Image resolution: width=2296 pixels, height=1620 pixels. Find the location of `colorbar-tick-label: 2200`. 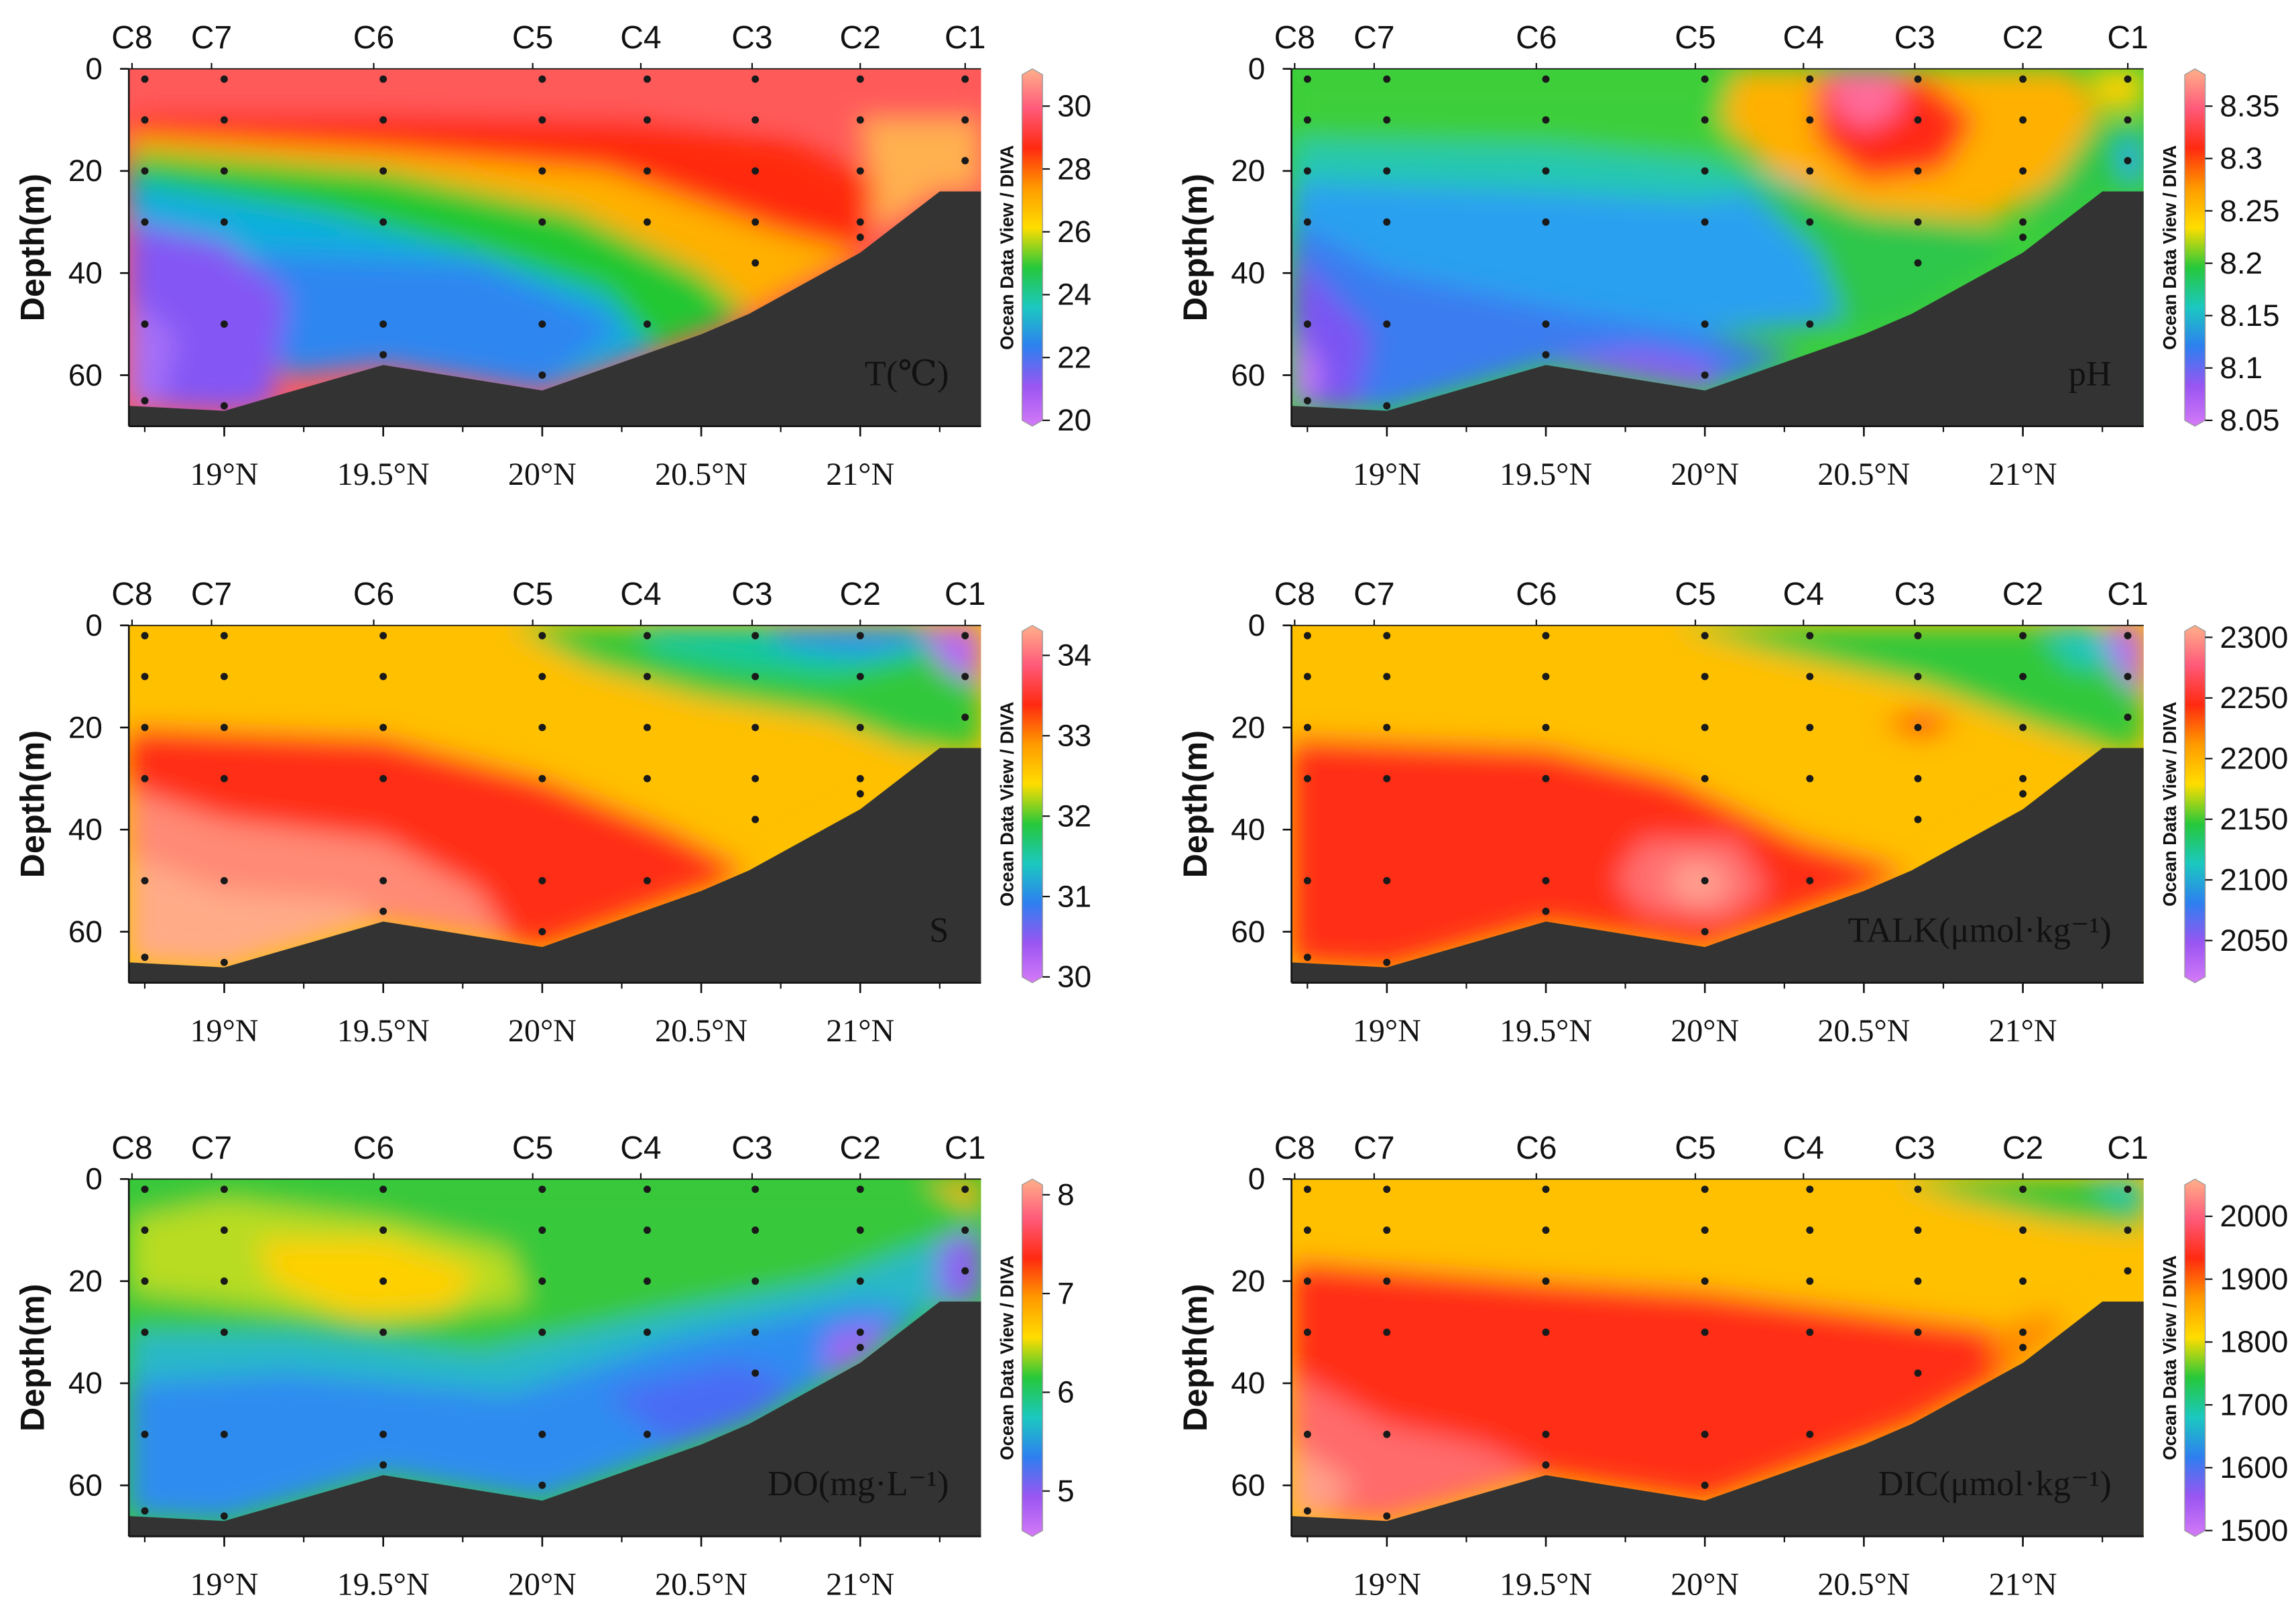

colorbar-tick-label: 2200 is located at coordinates (2254, 759).